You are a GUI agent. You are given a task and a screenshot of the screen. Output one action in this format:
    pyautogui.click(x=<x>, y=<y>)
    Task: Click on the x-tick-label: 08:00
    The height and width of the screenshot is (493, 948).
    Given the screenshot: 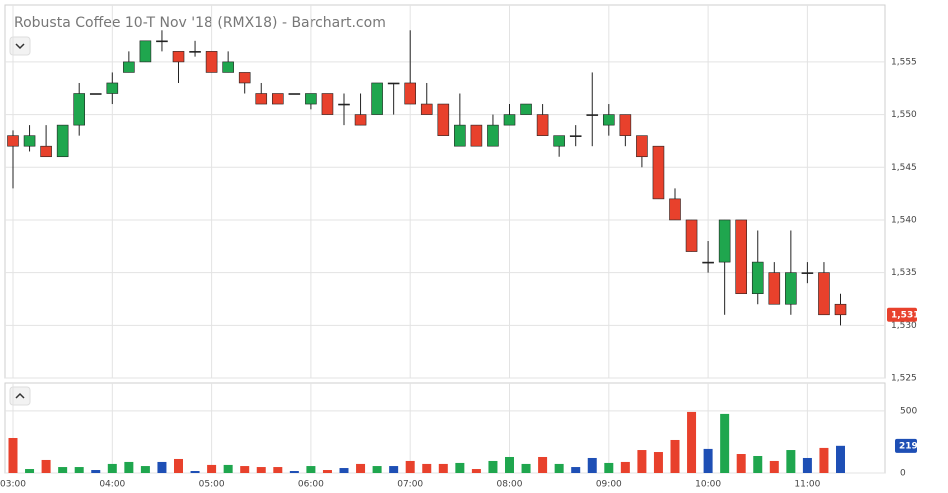 What is the action you would take?
    pyautogui.click(x=510, y=485)
    